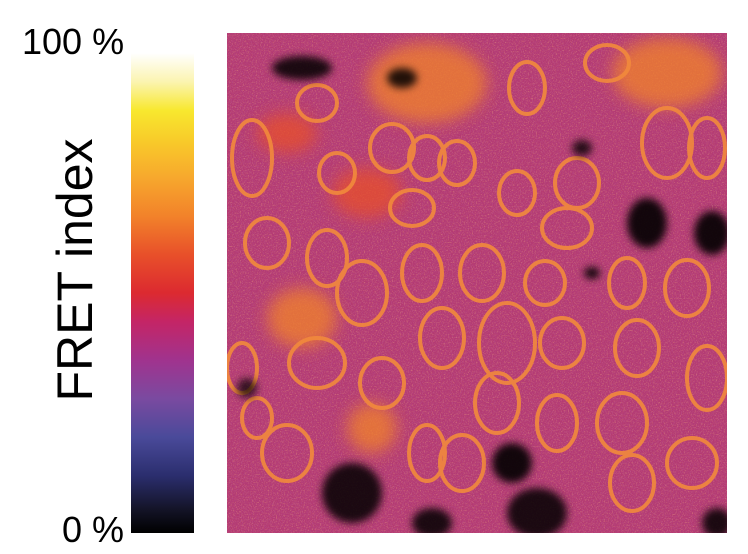 The width and height of the screenshot is (748, 554). Describe the element at coordinates (162, 293) in the screenshot. I see `fret-colorbar` at that location.